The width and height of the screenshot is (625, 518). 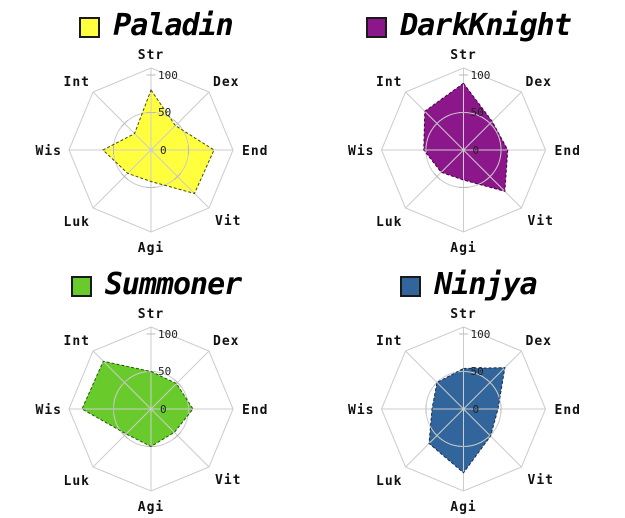 What do you see at coordinates (173, 284) in the screenshot?
I see `chart-title: Summoner` at bounding box center [173, 284].